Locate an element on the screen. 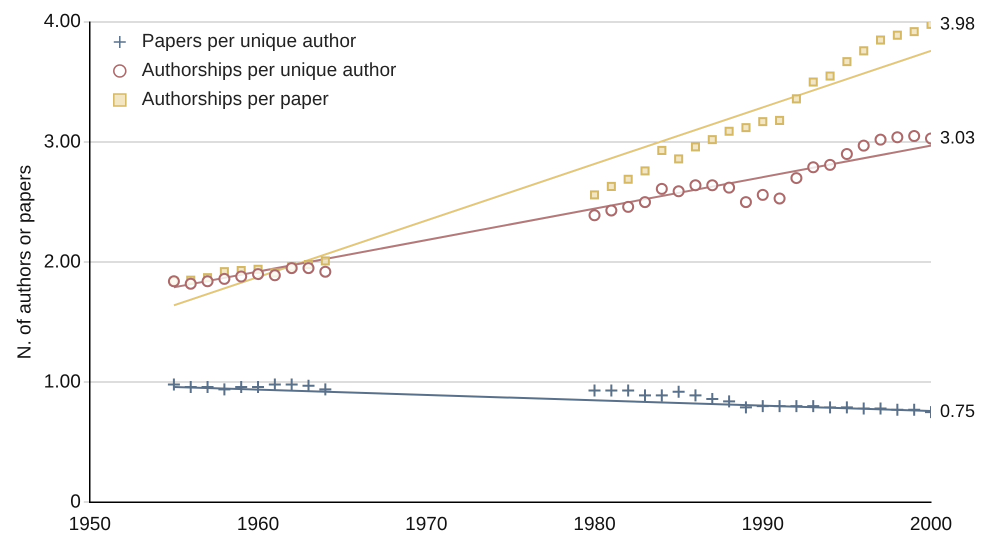 The image size is (987, 543). data-label: 3.03 is located at coordinates (958, 137).